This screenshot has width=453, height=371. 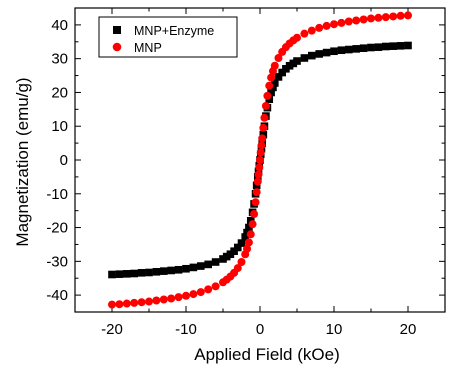 I want to click on x-tick-label: -20, so click(x=112, y=329).